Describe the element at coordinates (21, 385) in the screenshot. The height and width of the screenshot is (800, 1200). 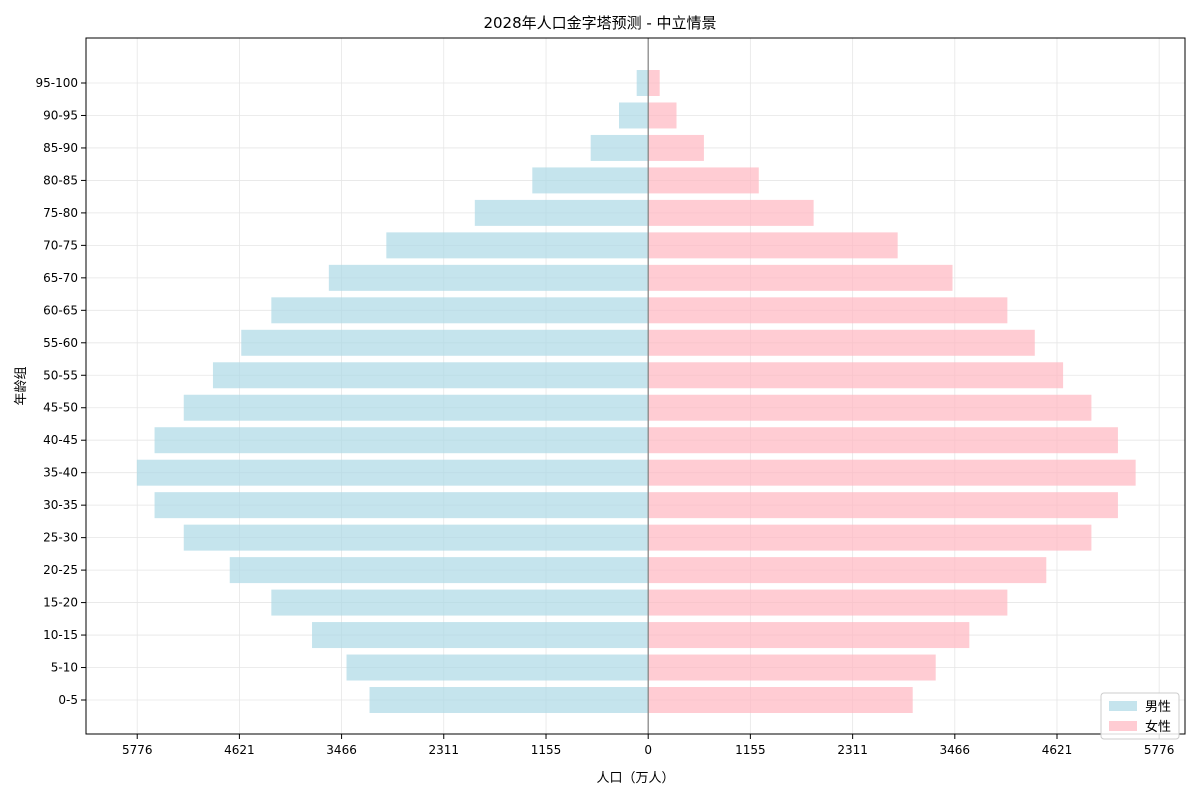
I see `y-axis-label: 年龄组` at that location.